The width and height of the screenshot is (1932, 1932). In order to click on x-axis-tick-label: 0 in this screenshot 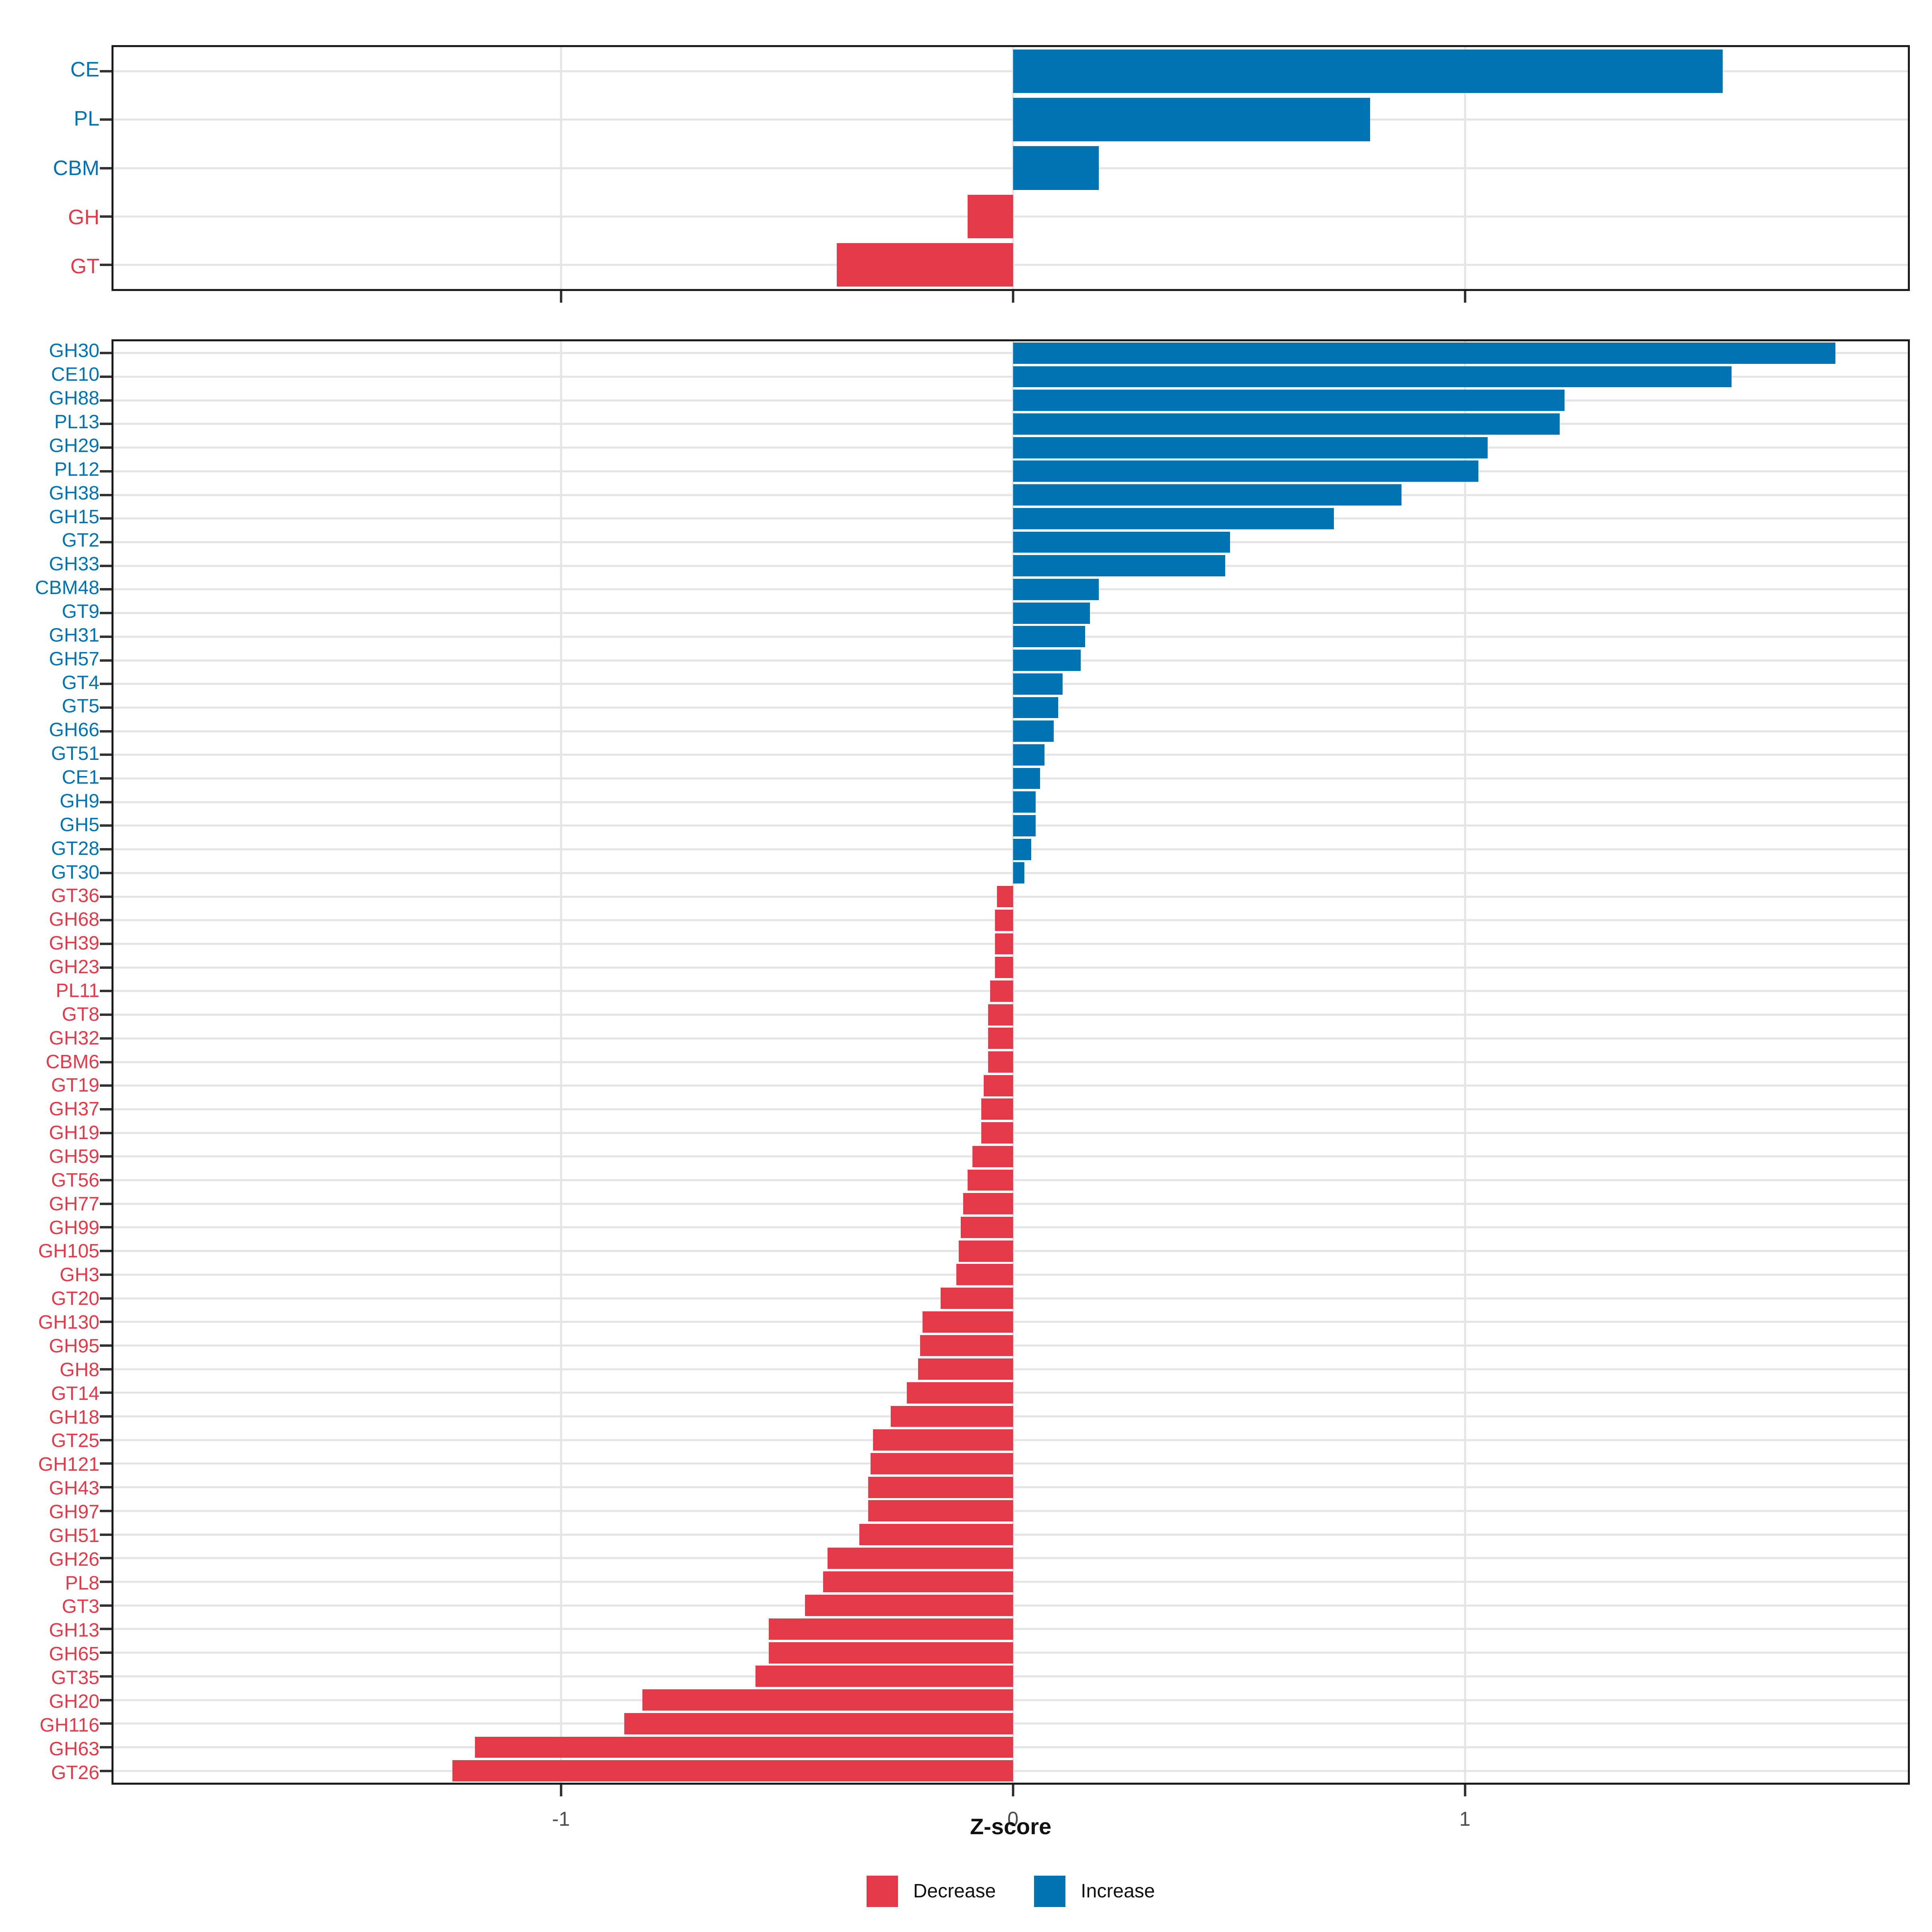, I will do `click(1013, 1819)`.